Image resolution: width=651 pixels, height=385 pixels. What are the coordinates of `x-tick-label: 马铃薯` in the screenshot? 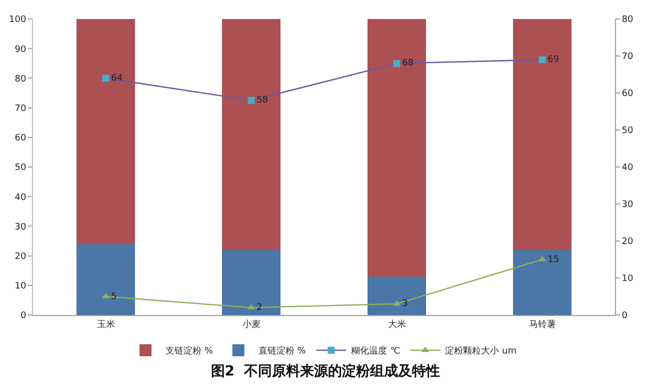 It's located at (542, 324).